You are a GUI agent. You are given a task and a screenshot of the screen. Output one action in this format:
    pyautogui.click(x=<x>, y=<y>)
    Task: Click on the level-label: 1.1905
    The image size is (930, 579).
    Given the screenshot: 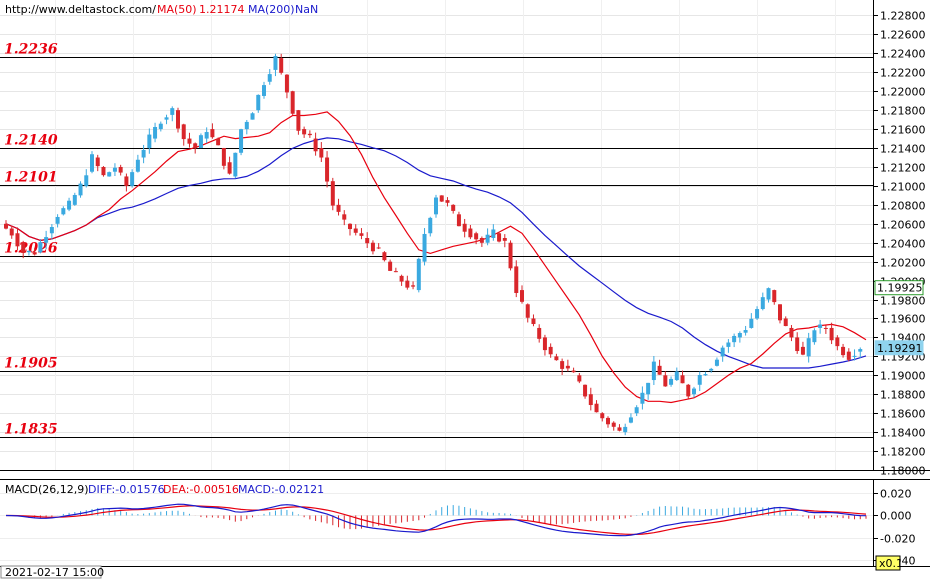 What is the action you would take?
    pyautogui.click(x=31, y=364)
    